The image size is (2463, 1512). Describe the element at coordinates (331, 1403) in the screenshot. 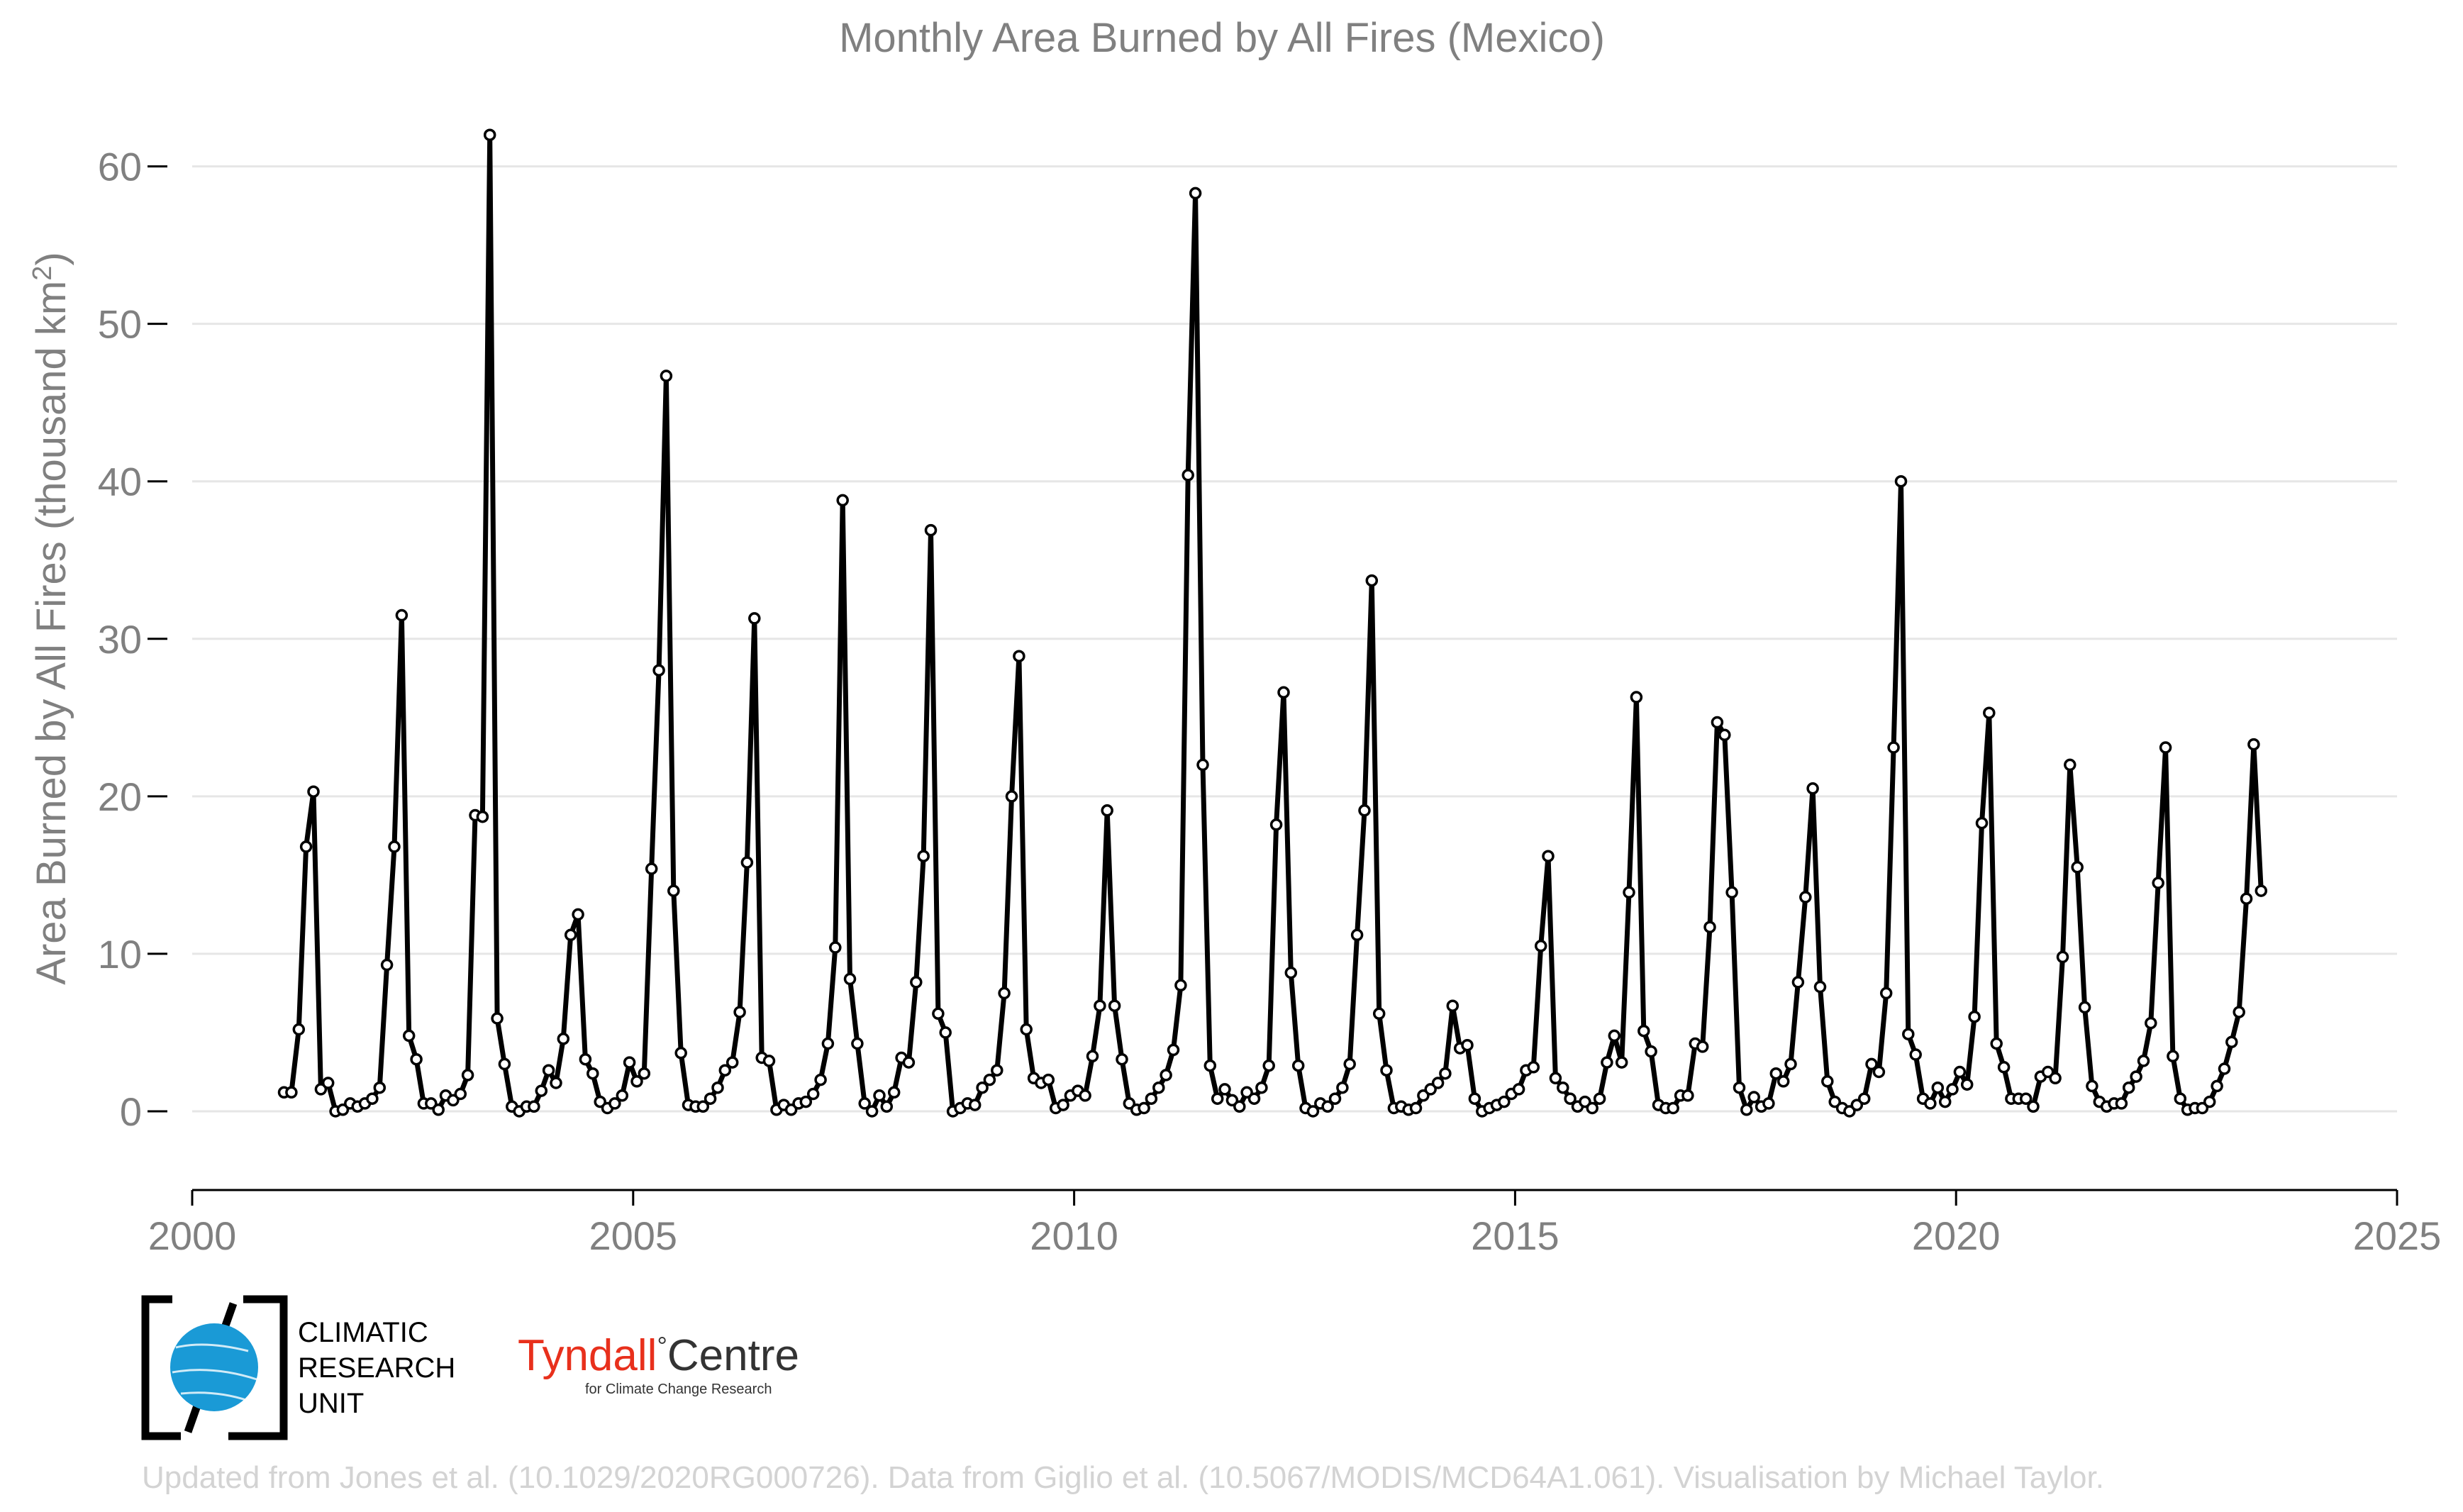

I see `cru-text-line-3: UNIT` at that location.